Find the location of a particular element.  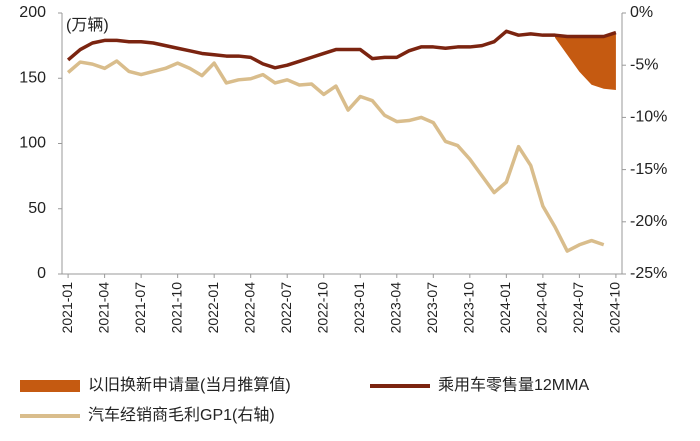

y2-tick-label: 0% is located at coordinates (641, 12).